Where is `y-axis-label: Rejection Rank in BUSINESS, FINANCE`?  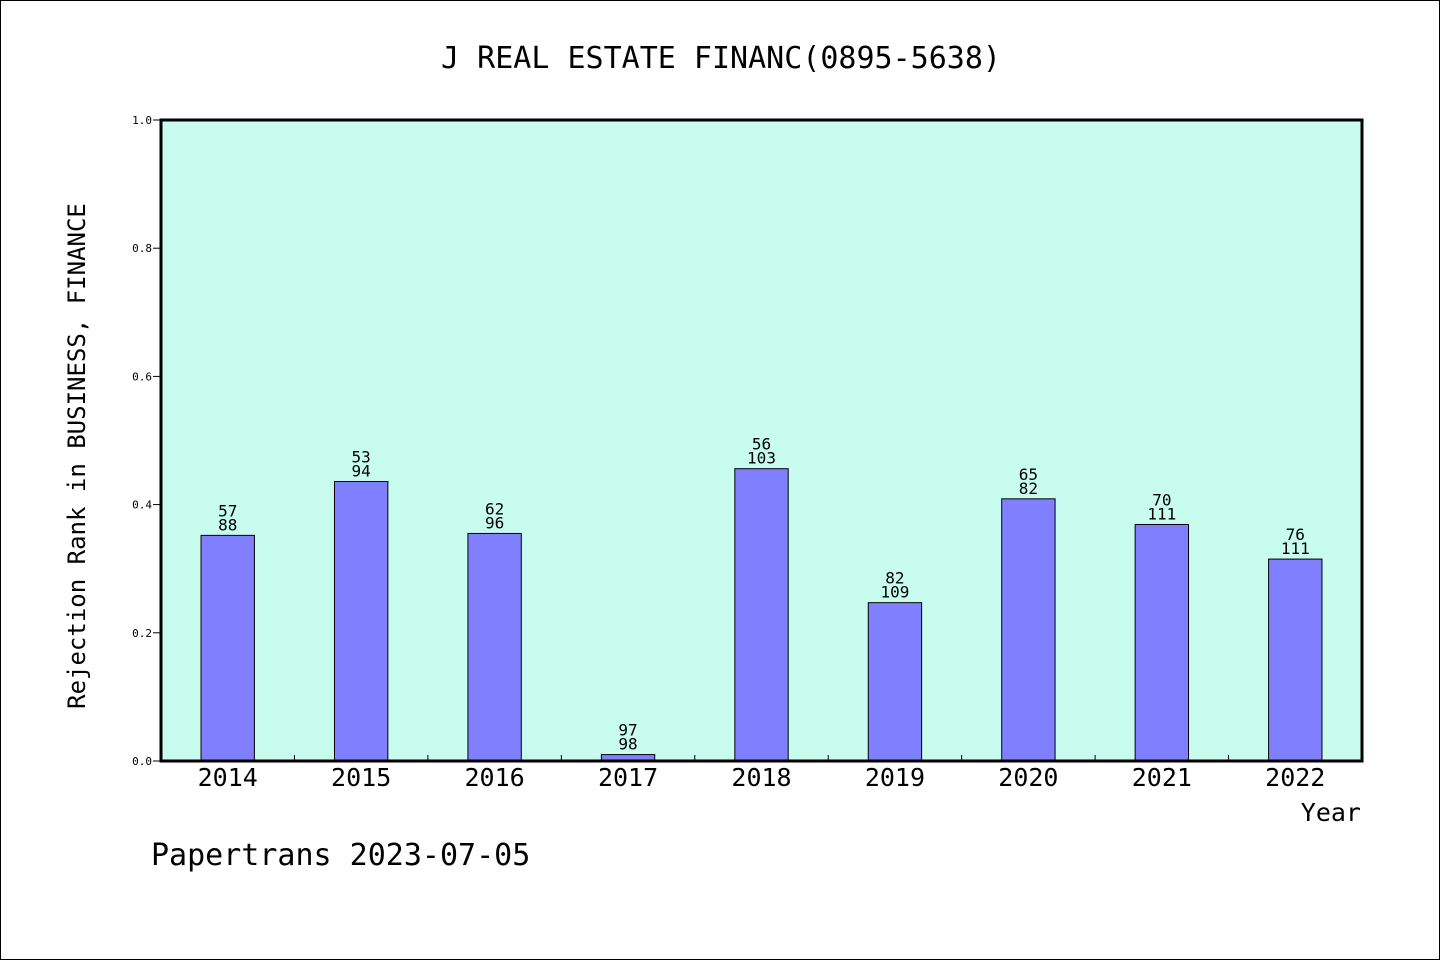 y-axis-label: Rejection Rank in BUSINESS, FINANCE is located at coordinates (77, 456).